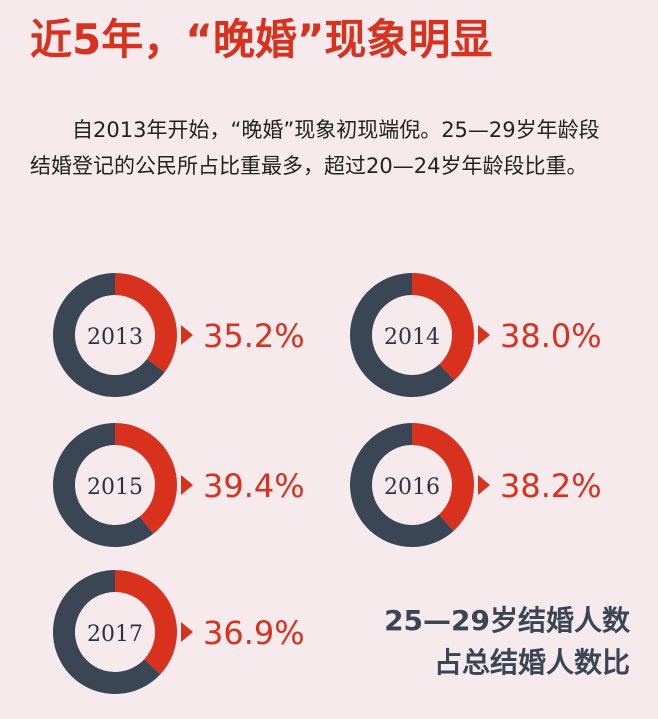 The height and width of the screenshot is (719, 658). Describe the element at coordinates (412, 487) in the screenshot. I see `year-label: 2016` at that location.